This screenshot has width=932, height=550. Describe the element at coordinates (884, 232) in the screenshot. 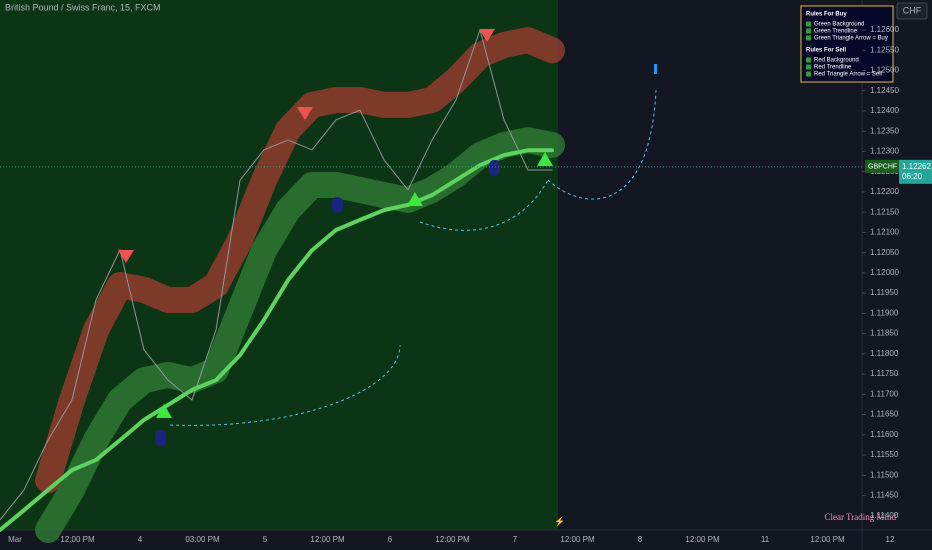

I see `y-tick-label: 1.12100` at that location.